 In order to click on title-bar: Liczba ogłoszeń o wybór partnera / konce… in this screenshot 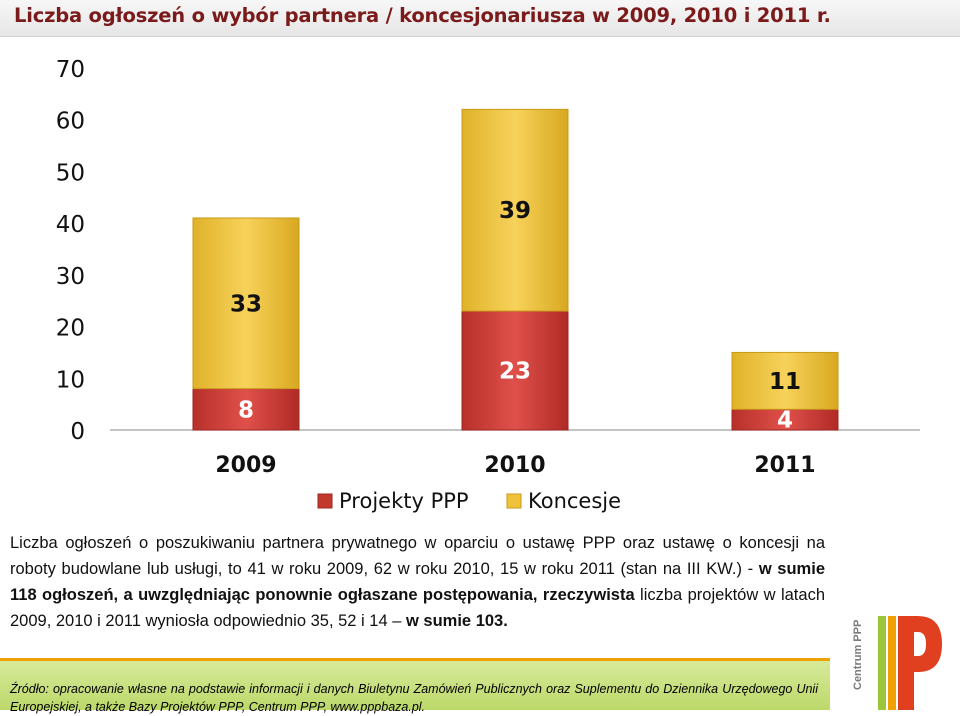, I will do `click(480, 18)`.